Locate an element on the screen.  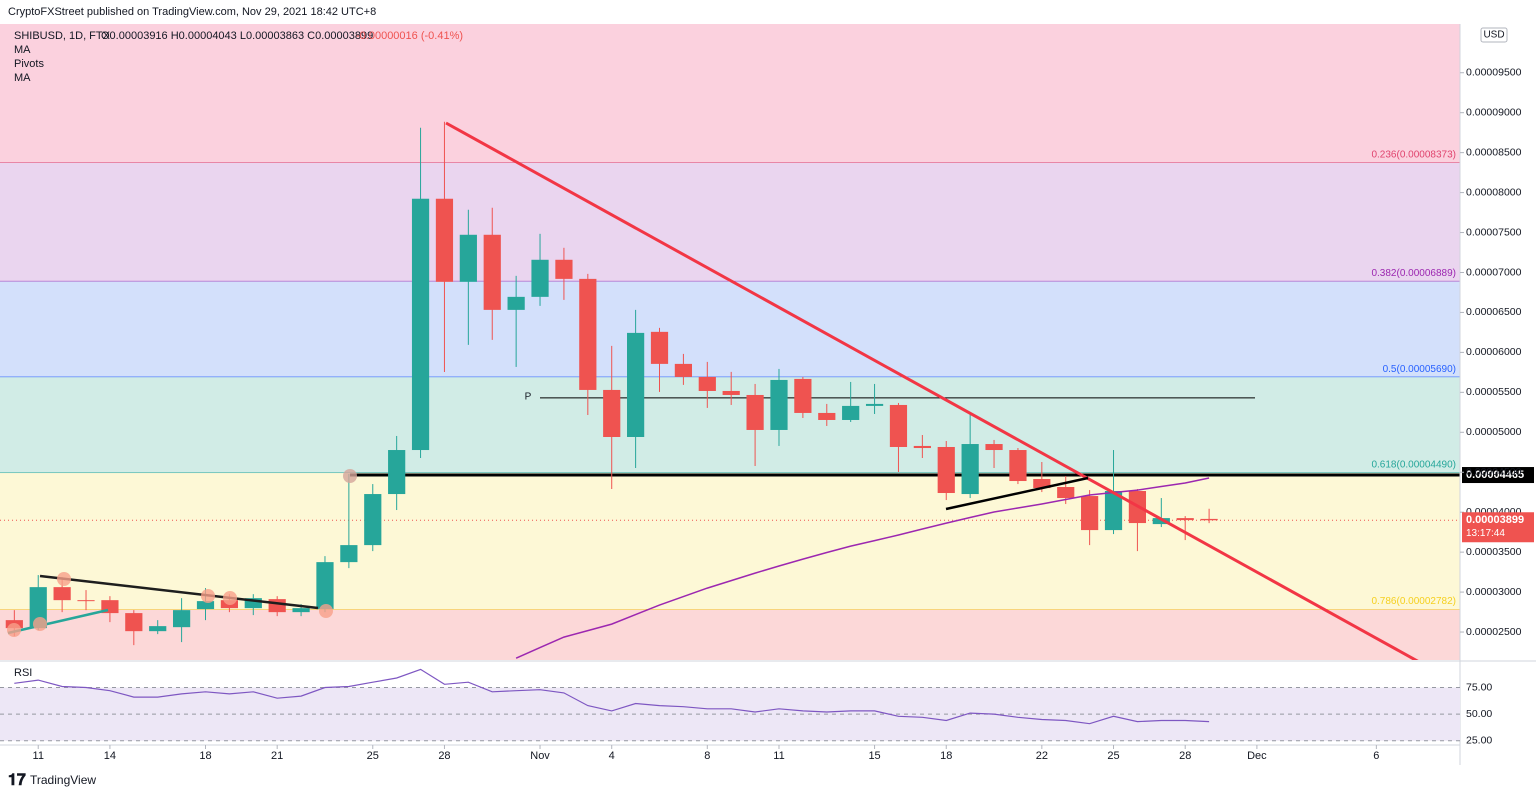
ma-line is located at coordinates (862, 568).